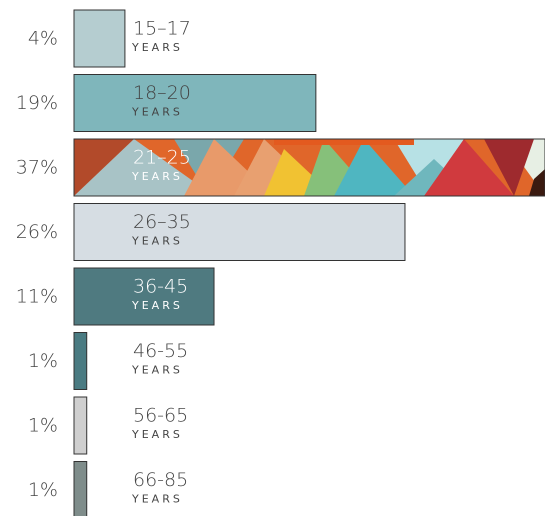 Image resolution: width=545 pixels, height=520 pixels. Describe the element at coordinates (37, 168) in the screenshot. I see `value-label: 37%` at that location.